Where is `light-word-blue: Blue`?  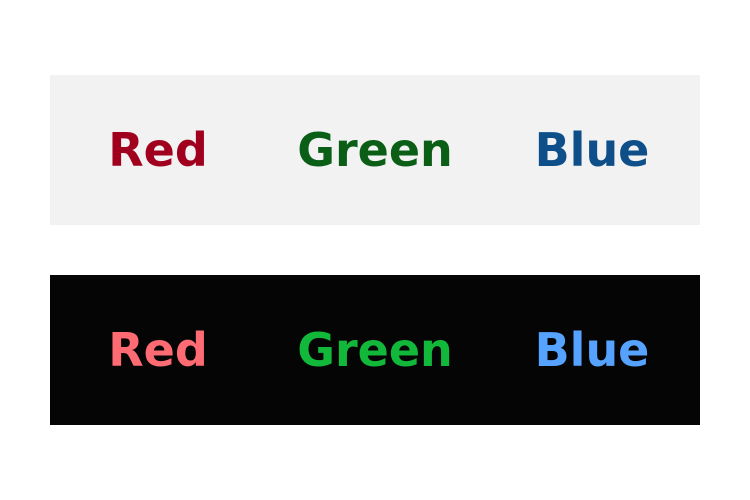
light-word-blue: Blue is located at coordinates (592, 150).